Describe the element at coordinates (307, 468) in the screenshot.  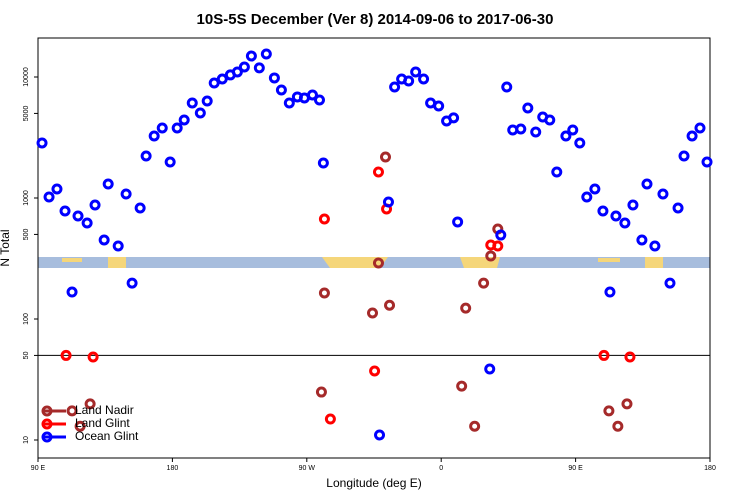
I see `x-tick-label: 90 W` at that location.